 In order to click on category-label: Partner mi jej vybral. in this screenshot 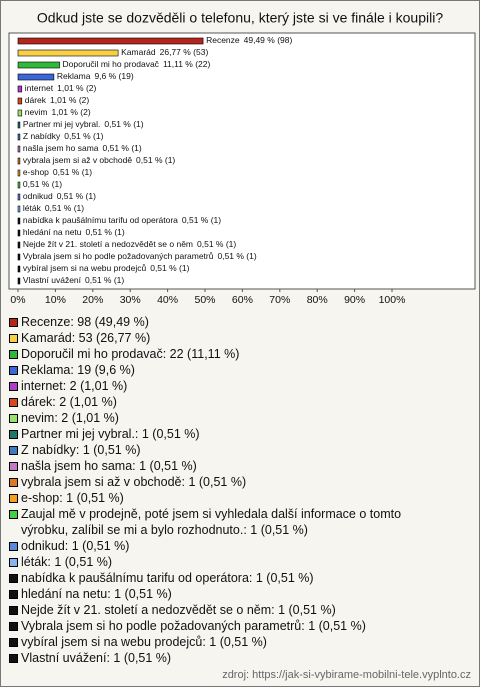, I will do `click(61, 124)`.